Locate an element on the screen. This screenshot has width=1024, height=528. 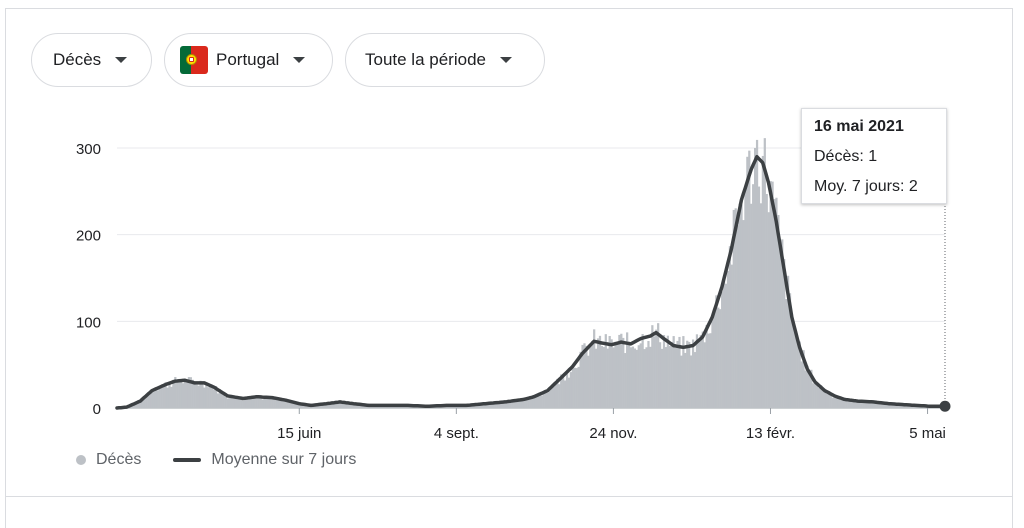
y-tick-label: 200 is located at coordinates (88, 236).